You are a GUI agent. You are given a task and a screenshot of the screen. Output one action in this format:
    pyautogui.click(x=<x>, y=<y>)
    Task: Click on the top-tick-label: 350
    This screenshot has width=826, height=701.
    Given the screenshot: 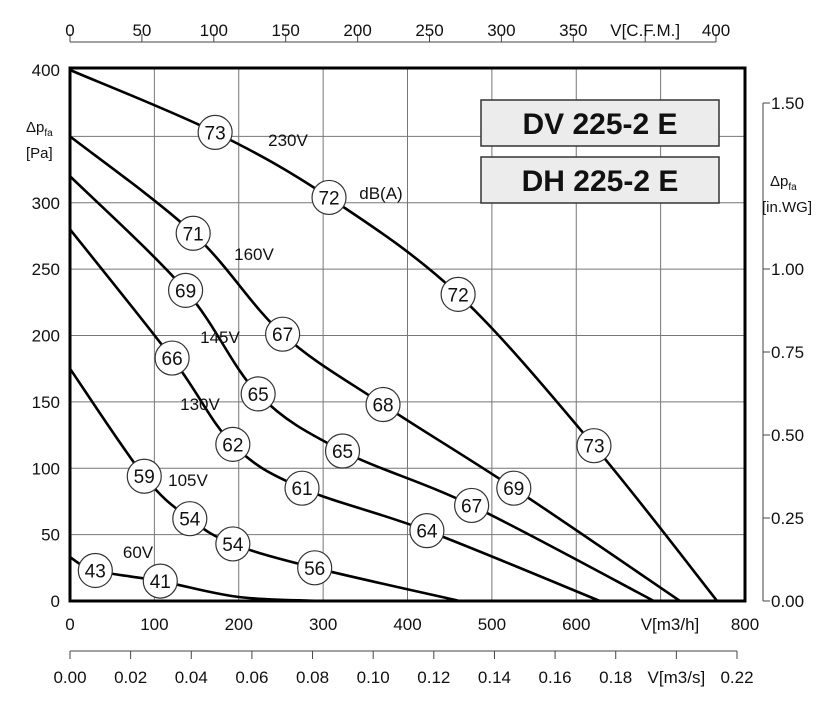 What is the action you would take?
    pyautogui.click(x=573, y=30)
    